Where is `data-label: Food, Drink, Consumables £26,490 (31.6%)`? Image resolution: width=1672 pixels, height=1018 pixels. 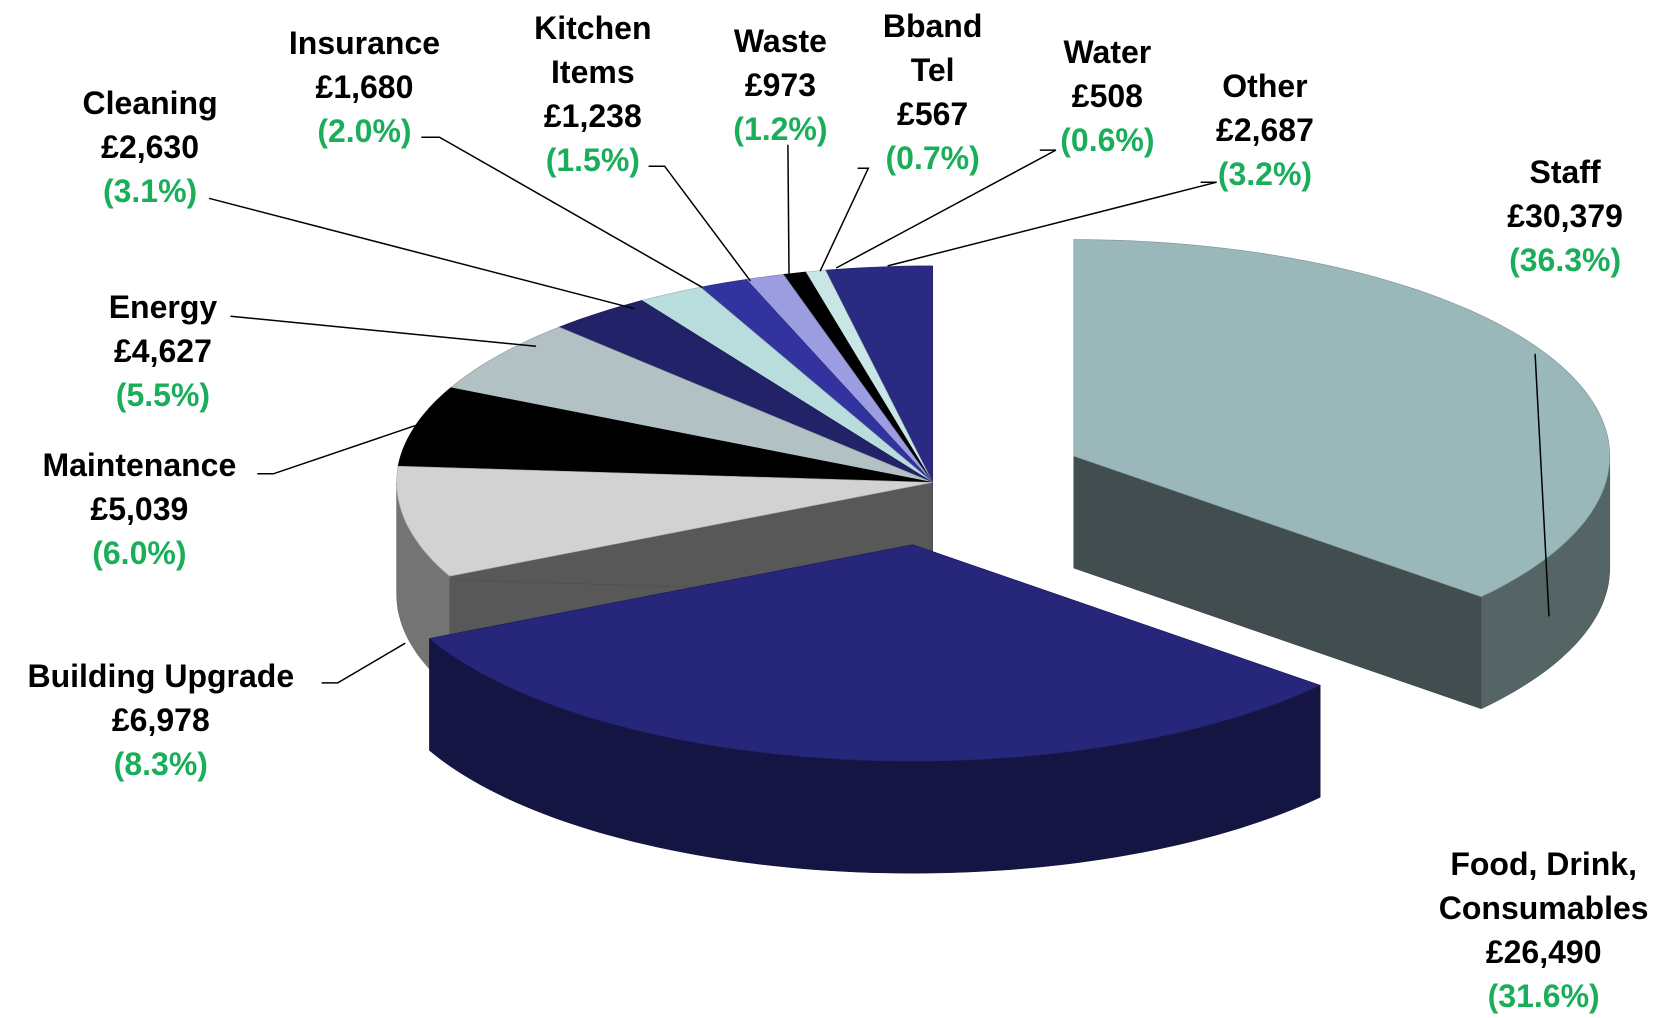 data-label: Food, Drink, Consumables £26,490 (31.6%) is located at coordinates (1544, 930).